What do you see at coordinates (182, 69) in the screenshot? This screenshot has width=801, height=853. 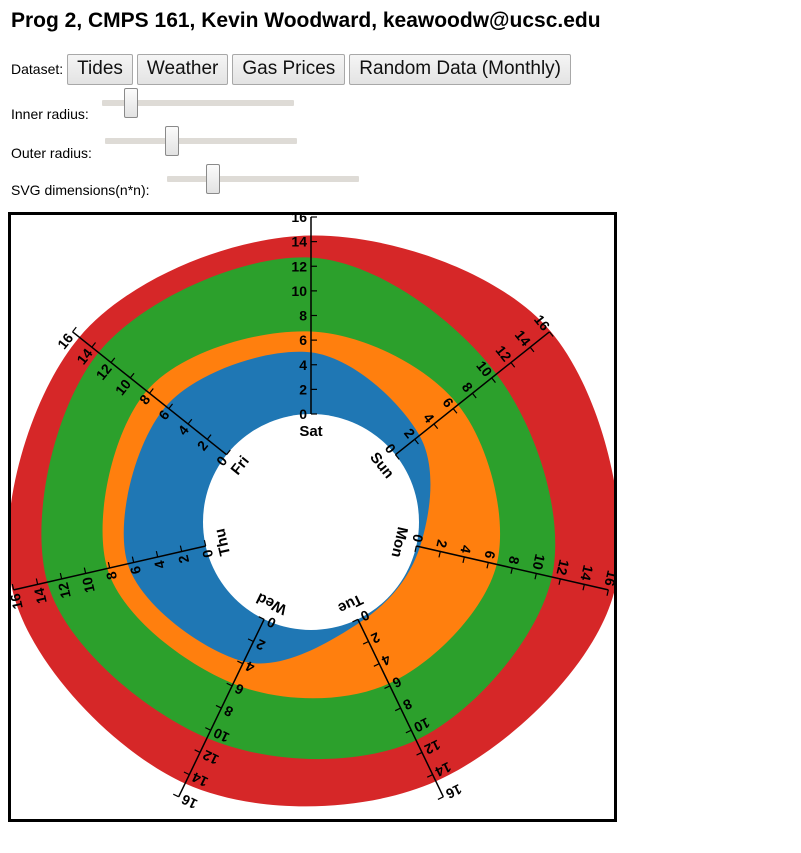 I see `weather-button: Weather` at bounding box center [182, 69].